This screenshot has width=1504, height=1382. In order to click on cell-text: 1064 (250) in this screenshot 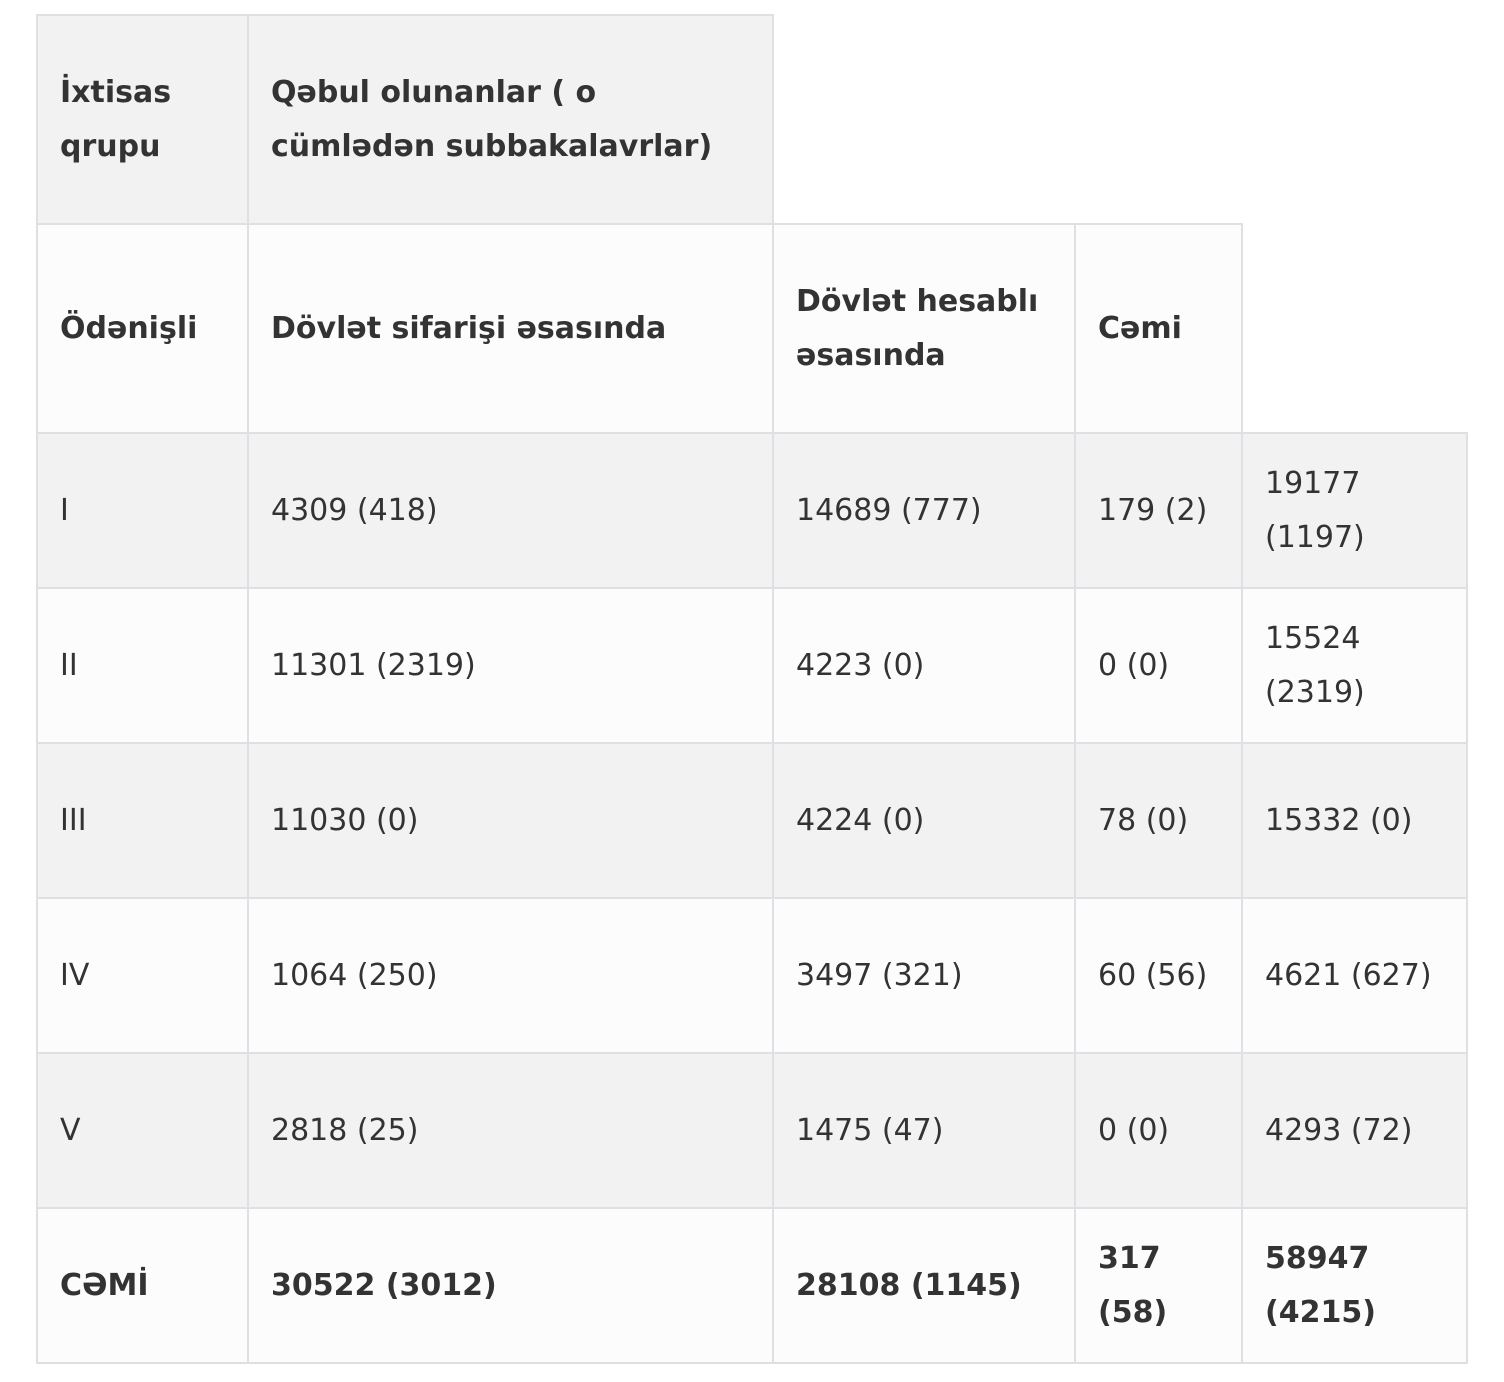, I will do `click(354, 975)`.